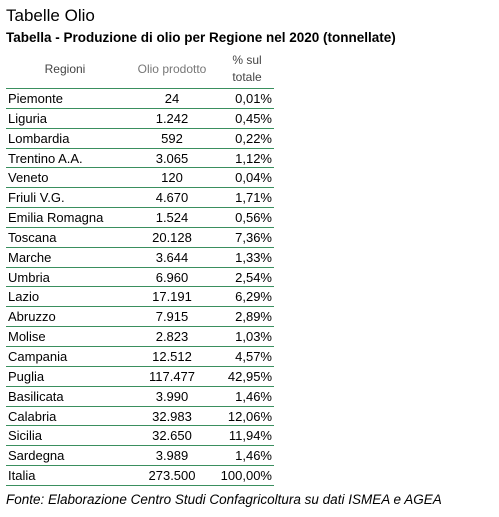 The width and height of the screenshot is (499, 517). Describe the element at coordinates (172, 69) in the screenshot. I see `header-oil-produced: Olio prodotto` at that location.